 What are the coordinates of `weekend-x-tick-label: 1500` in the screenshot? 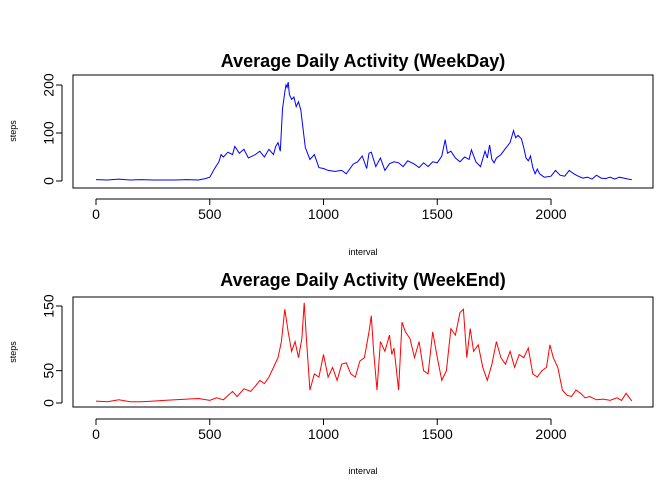 It's located at (437, 434).